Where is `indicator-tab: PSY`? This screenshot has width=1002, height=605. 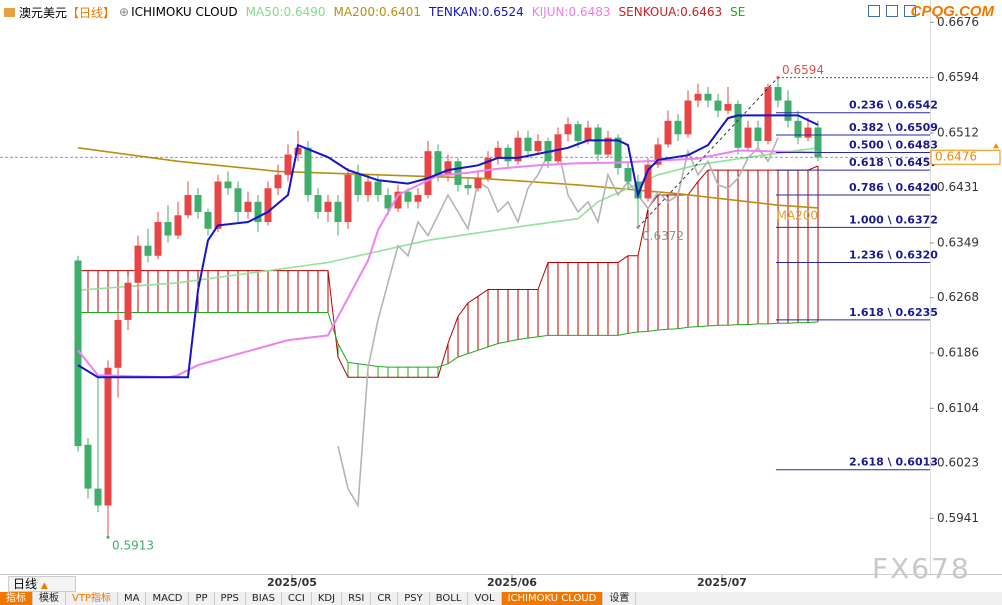 indicator-tab: PSY is located at coordinates (414, 598).